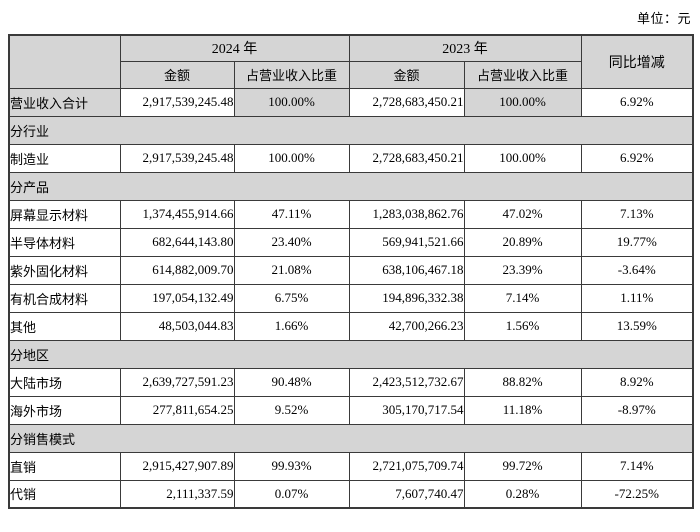  What do you see at coordinates (64, 158) in the screenshot?
I see `row-label: 制造业` at bounding box center [64, 158].